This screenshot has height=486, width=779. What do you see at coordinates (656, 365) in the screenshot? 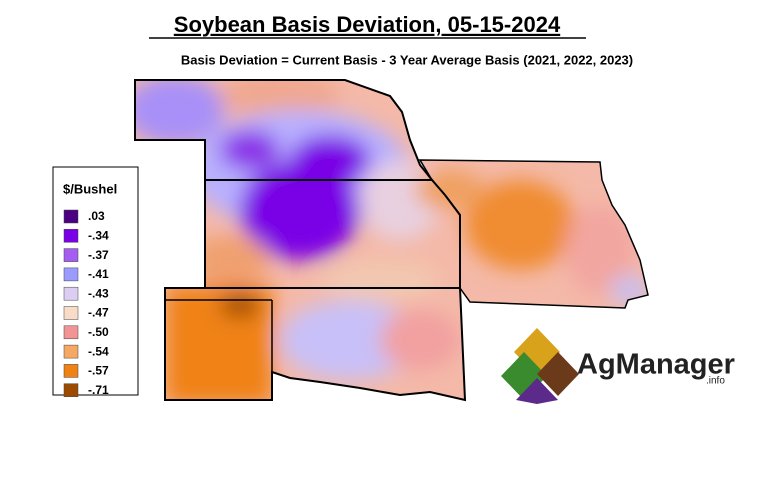
I see `logo-name: AgManager` at bounding box center [656, 365].